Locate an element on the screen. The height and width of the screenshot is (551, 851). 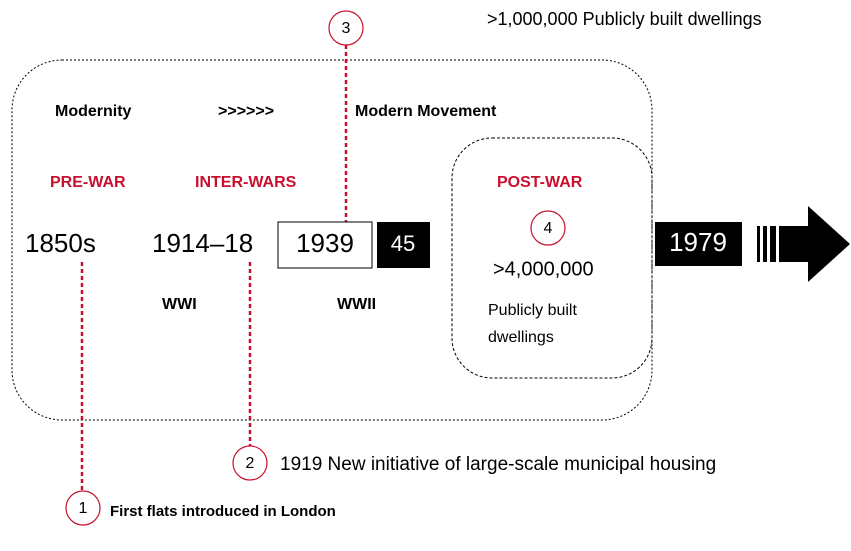
arrow is located at coordinates (814, 244).